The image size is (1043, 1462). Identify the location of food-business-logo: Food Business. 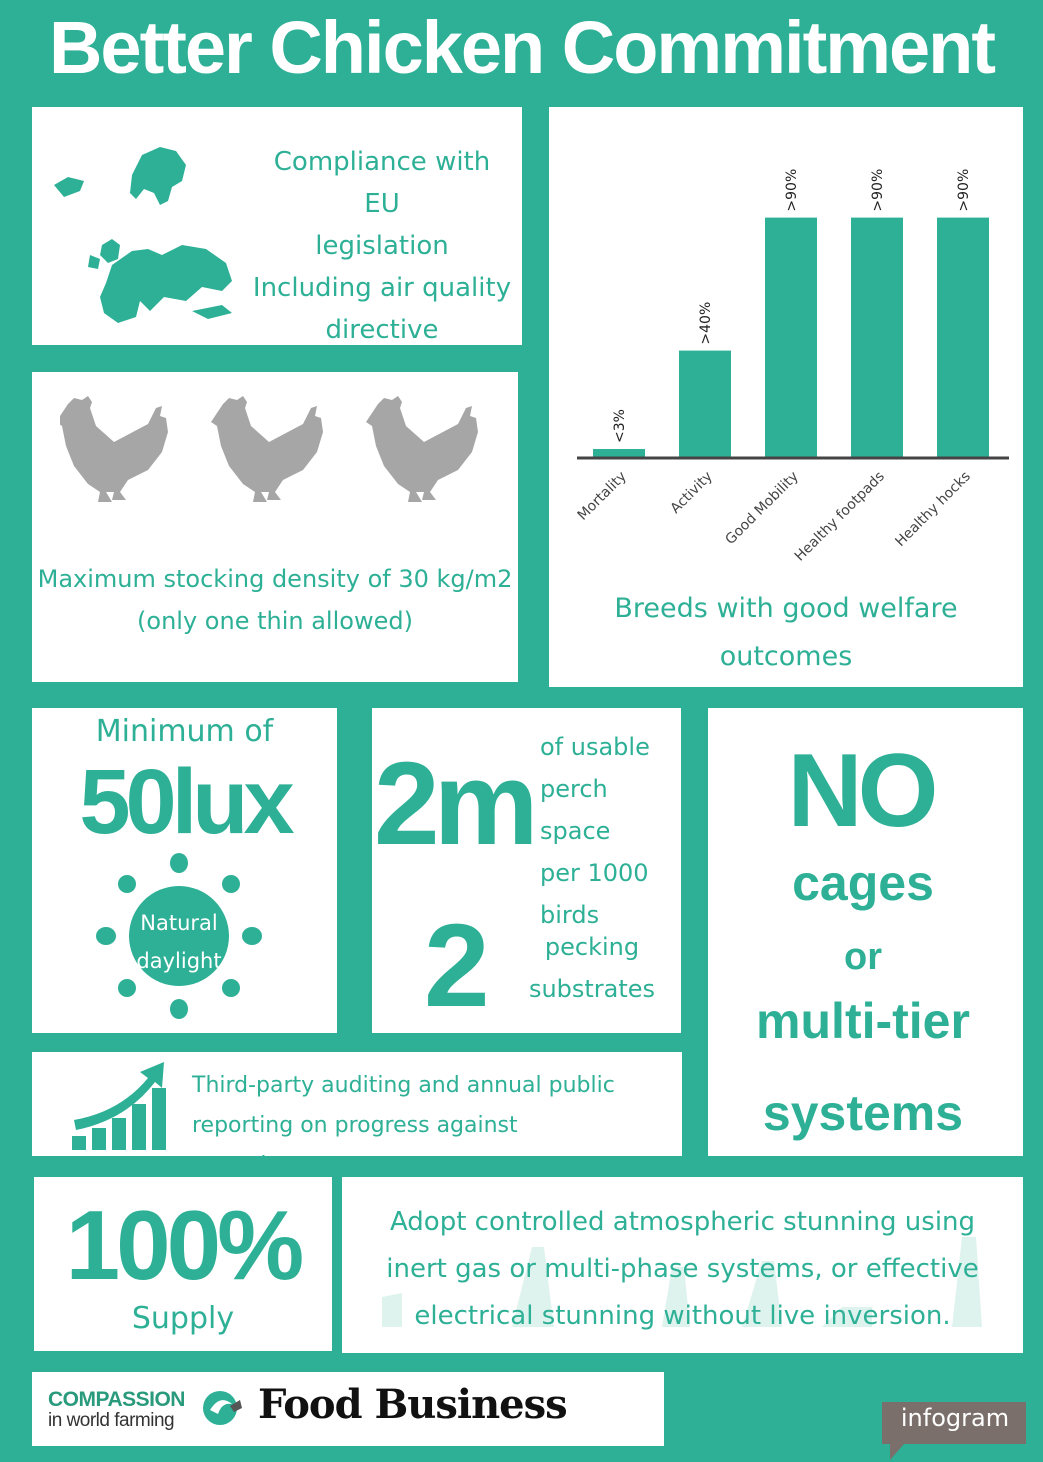
(413, 1404).